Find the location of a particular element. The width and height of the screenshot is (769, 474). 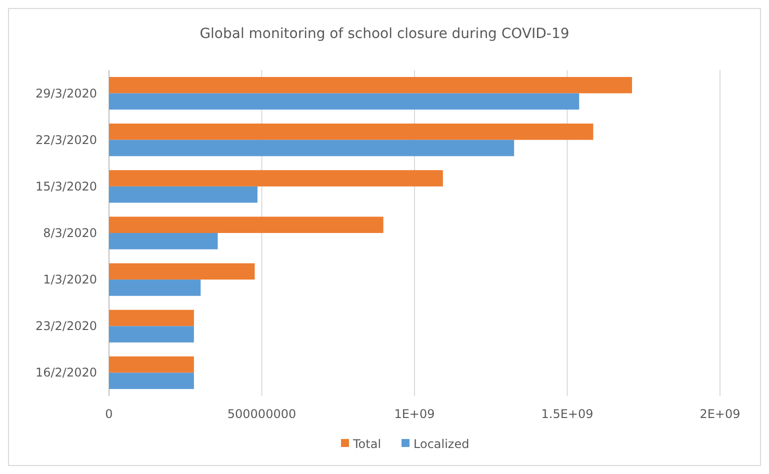

x-tick-label: 2E+09 is located at coordinates (720, 414).